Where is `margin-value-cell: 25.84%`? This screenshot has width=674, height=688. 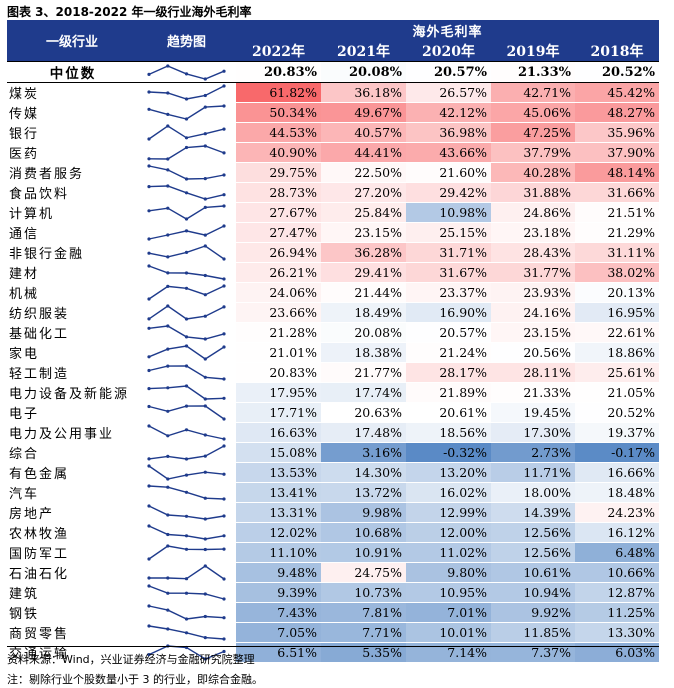
margin-value-cell: 25.84% is located at coordinates (363, 212).